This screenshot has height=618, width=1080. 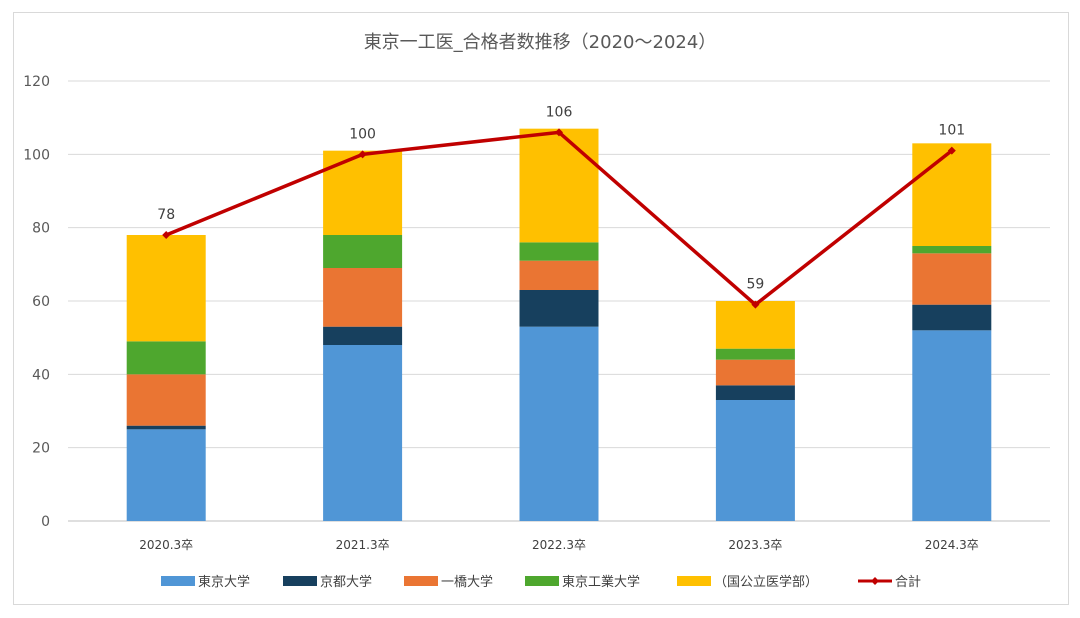 I want to click on x-tick-label: 2022.3卒, so click(x=559, y=545).